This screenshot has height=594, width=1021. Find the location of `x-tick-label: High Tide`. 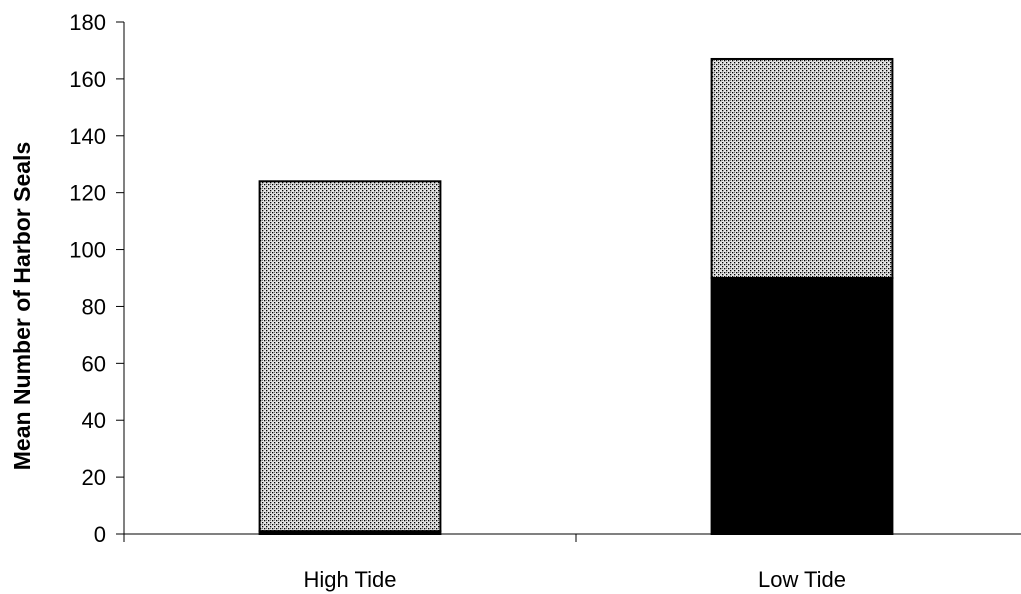

x-tick-label: High Tide is located at coordinates (350, 579).